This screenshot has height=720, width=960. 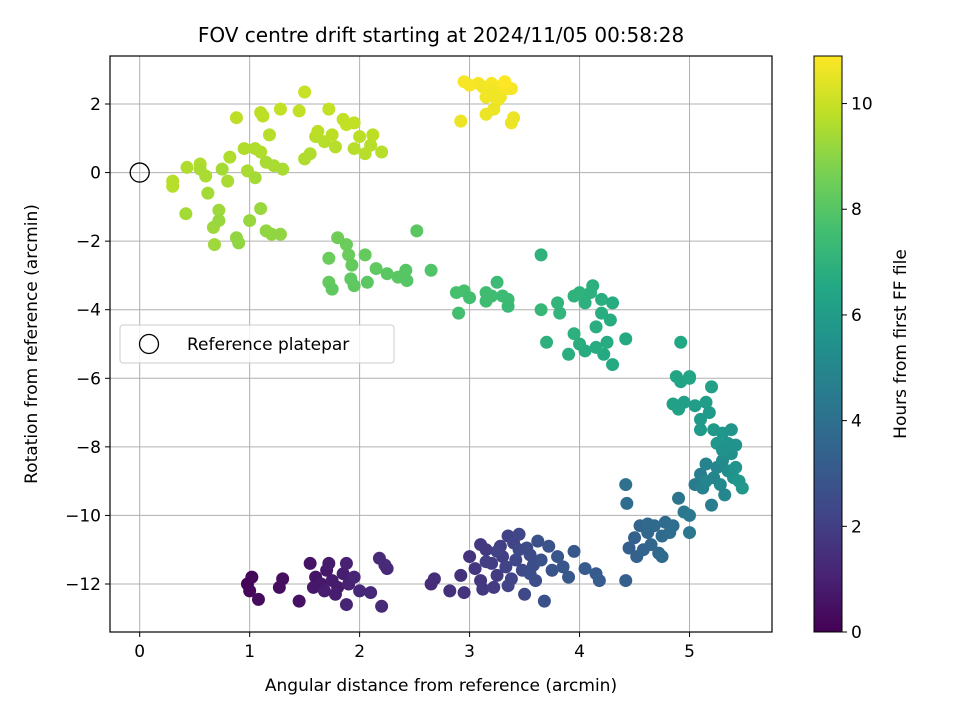 What do you see at coordinates (856, 422) in the screenshot?
I see `colorbar-tick-label: 4` at bounding box center [856, 422].